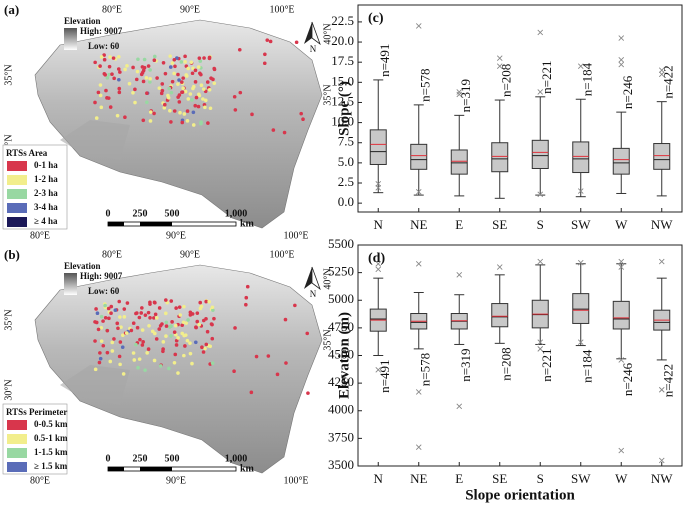  What do you see at coordinates (346, 181) in the screenshot?
I see `y-tick-label: 2.5` at bounding box center [346, 181].